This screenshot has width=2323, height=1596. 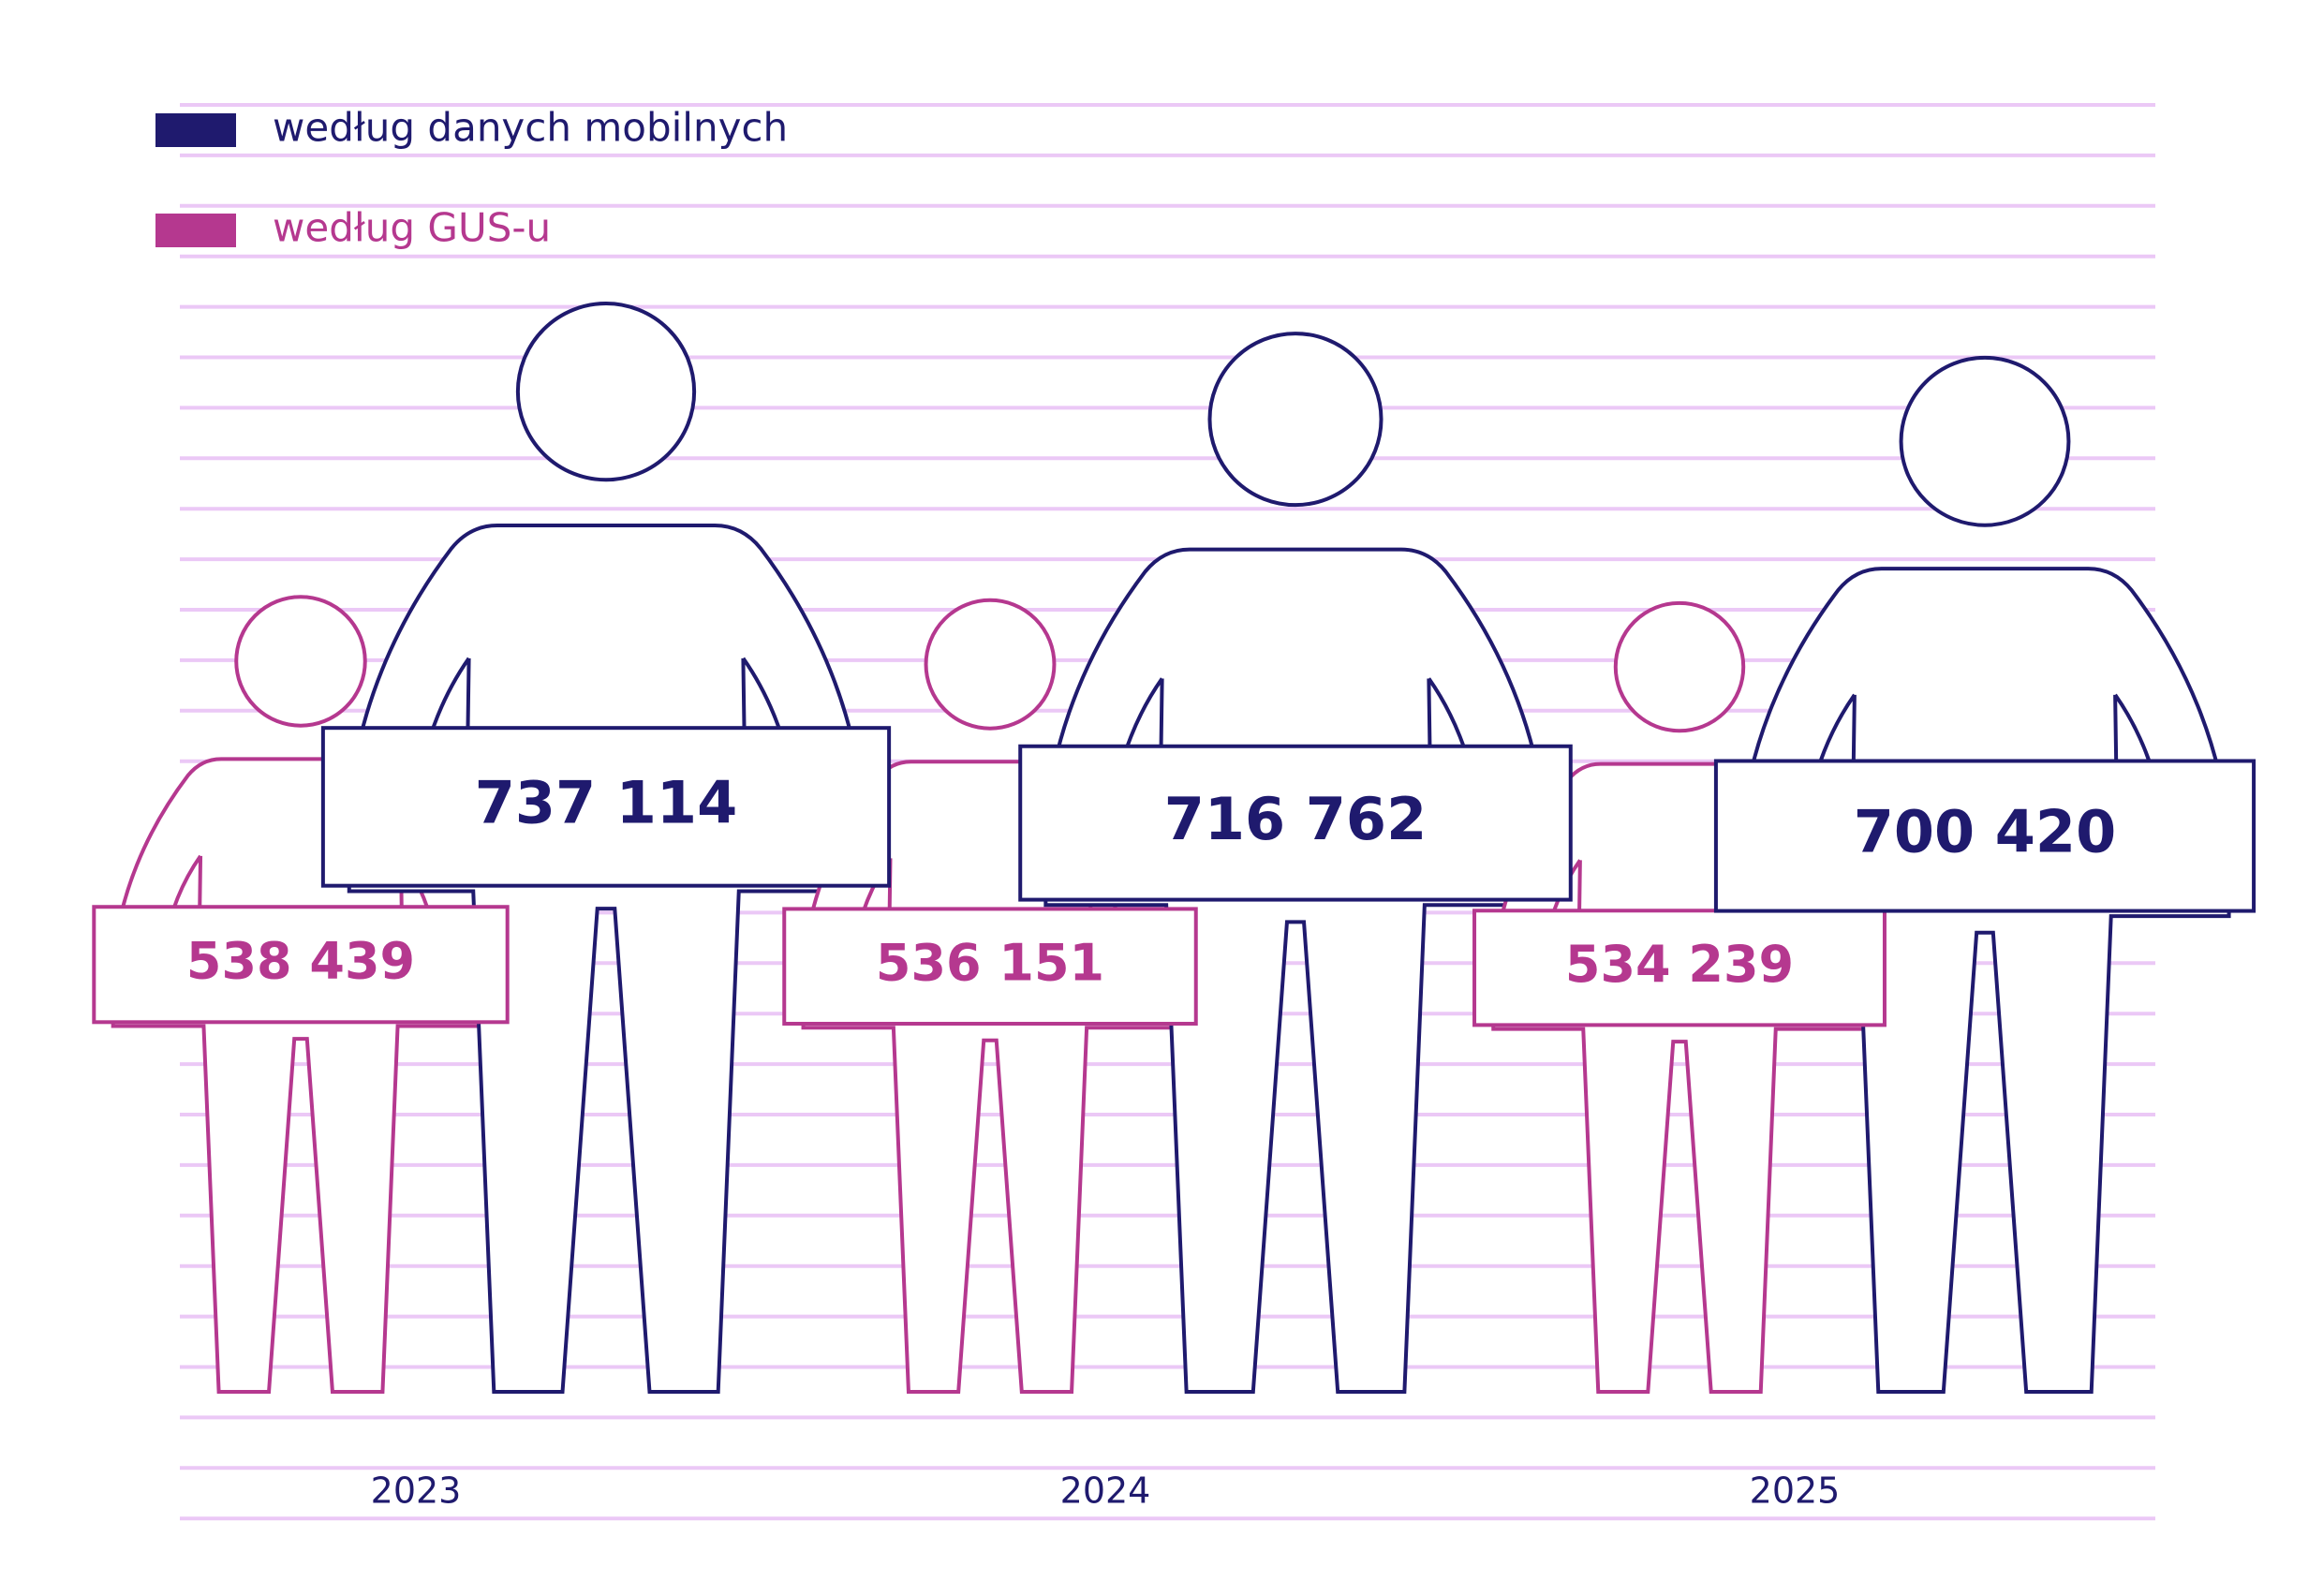 What do you see at coordinates (412, 228) in the screenshot?
I see `legend-label: według GUS-u` at bounding box center [412, 228].